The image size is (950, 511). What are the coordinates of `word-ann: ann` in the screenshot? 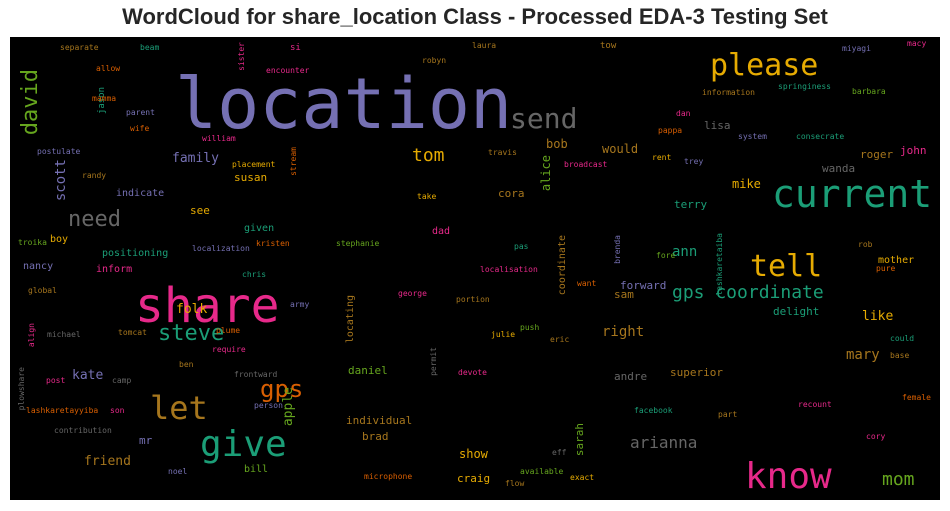 It's located at (685, 252).